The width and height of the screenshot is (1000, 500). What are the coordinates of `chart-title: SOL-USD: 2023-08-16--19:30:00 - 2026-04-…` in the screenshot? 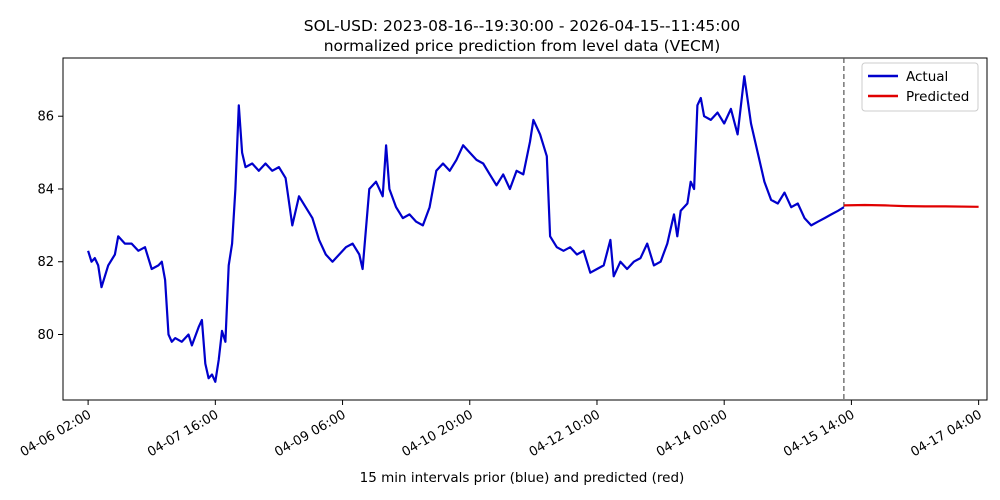 It's located at (522, 26).